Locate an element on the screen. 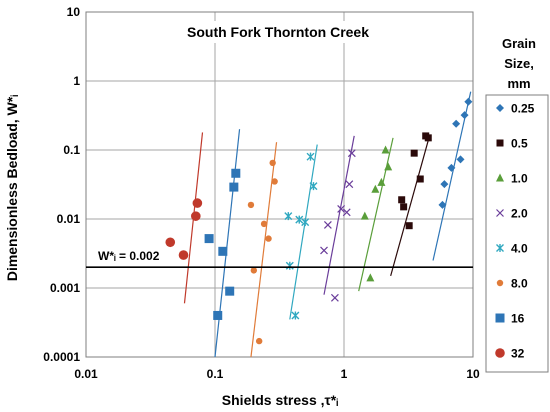 This screenshot has height=412, width=550. x-tick-label: 1 is located at coordinates (344, 374).